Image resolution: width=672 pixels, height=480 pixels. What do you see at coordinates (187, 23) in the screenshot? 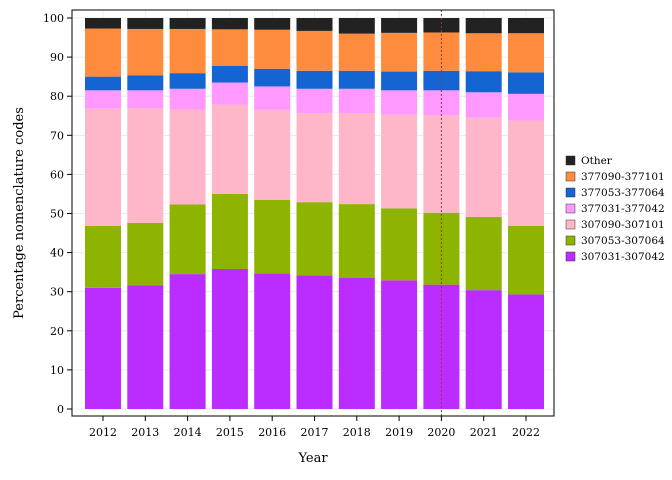
I see `bar-segment-2014-Other` at bounding box center [187, 23].